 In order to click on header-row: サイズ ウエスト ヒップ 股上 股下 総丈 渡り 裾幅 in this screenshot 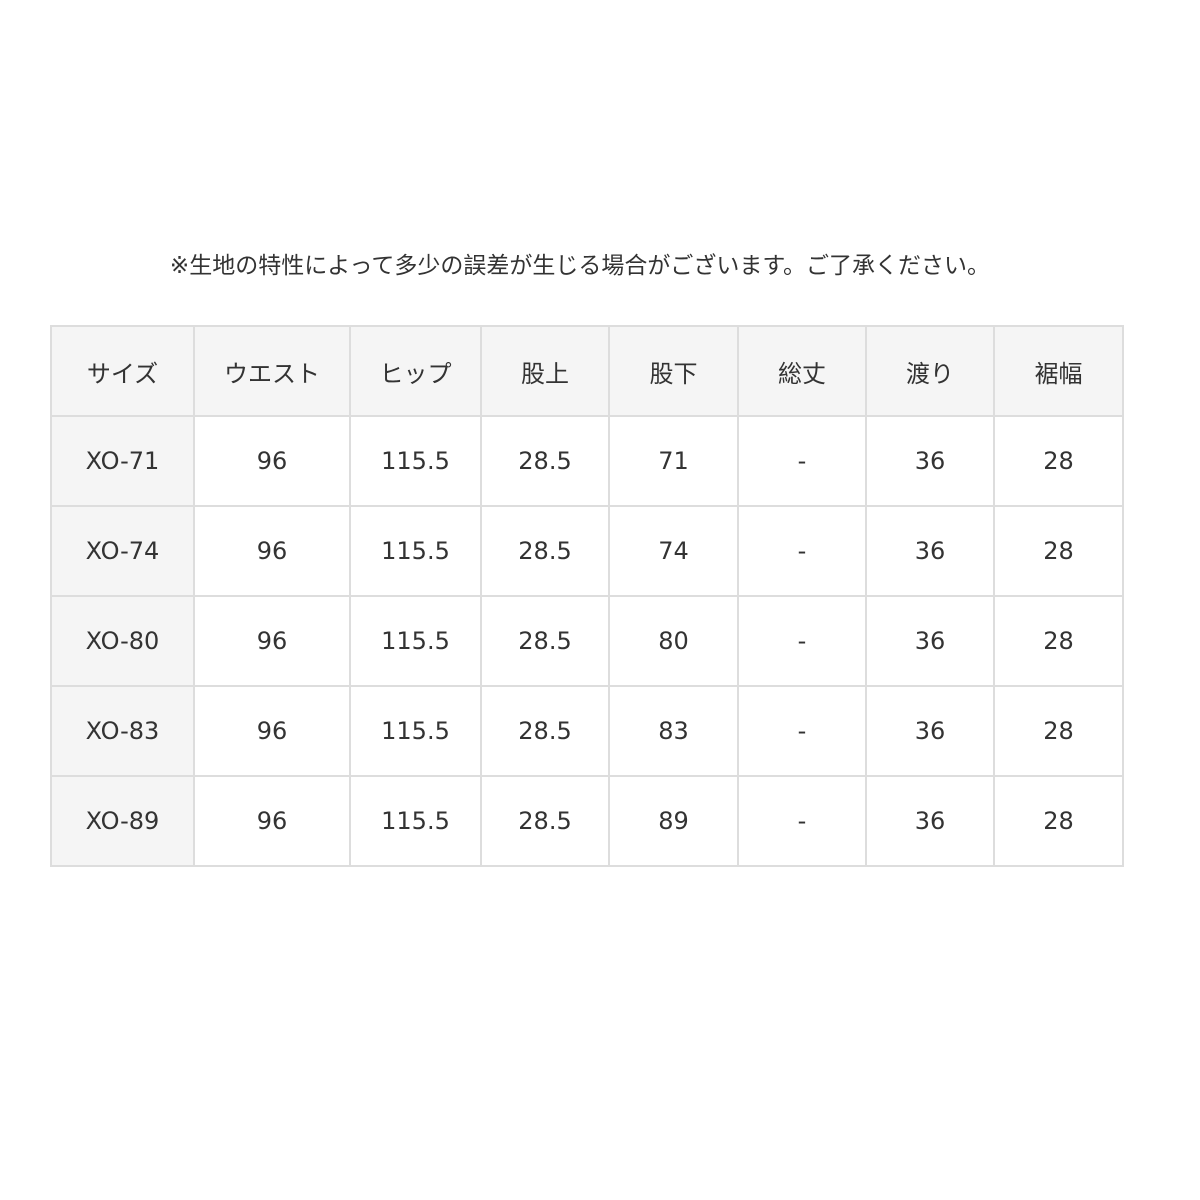, I will do `click(587, 371)`.